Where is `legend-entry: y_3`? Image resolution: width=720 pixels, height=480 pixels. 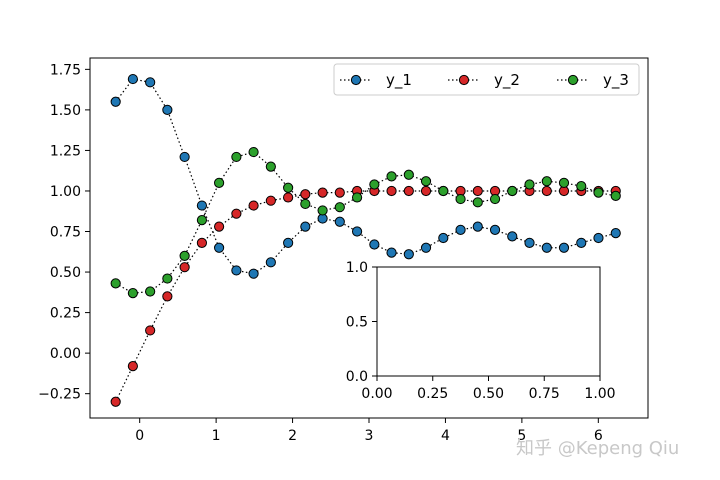 legend-entry: y_3 is located at coordinates (593, 80).